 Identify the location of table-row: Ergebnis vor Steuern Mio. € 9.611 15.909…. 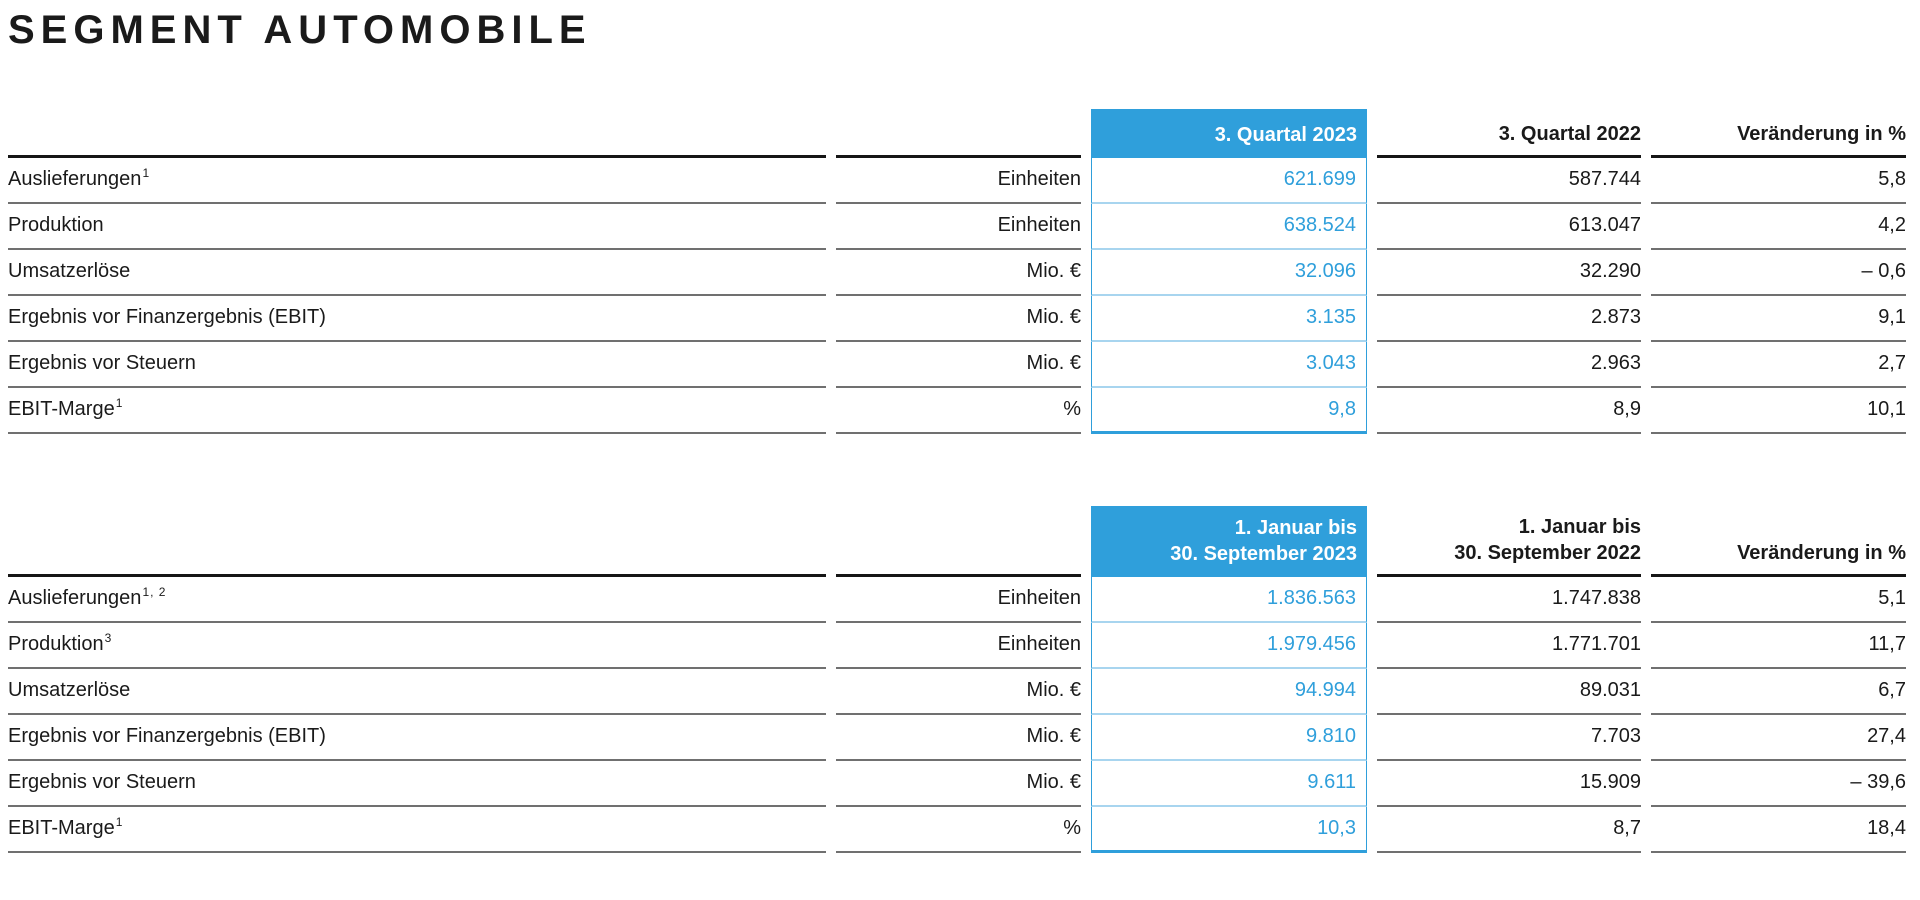
(958, 784).